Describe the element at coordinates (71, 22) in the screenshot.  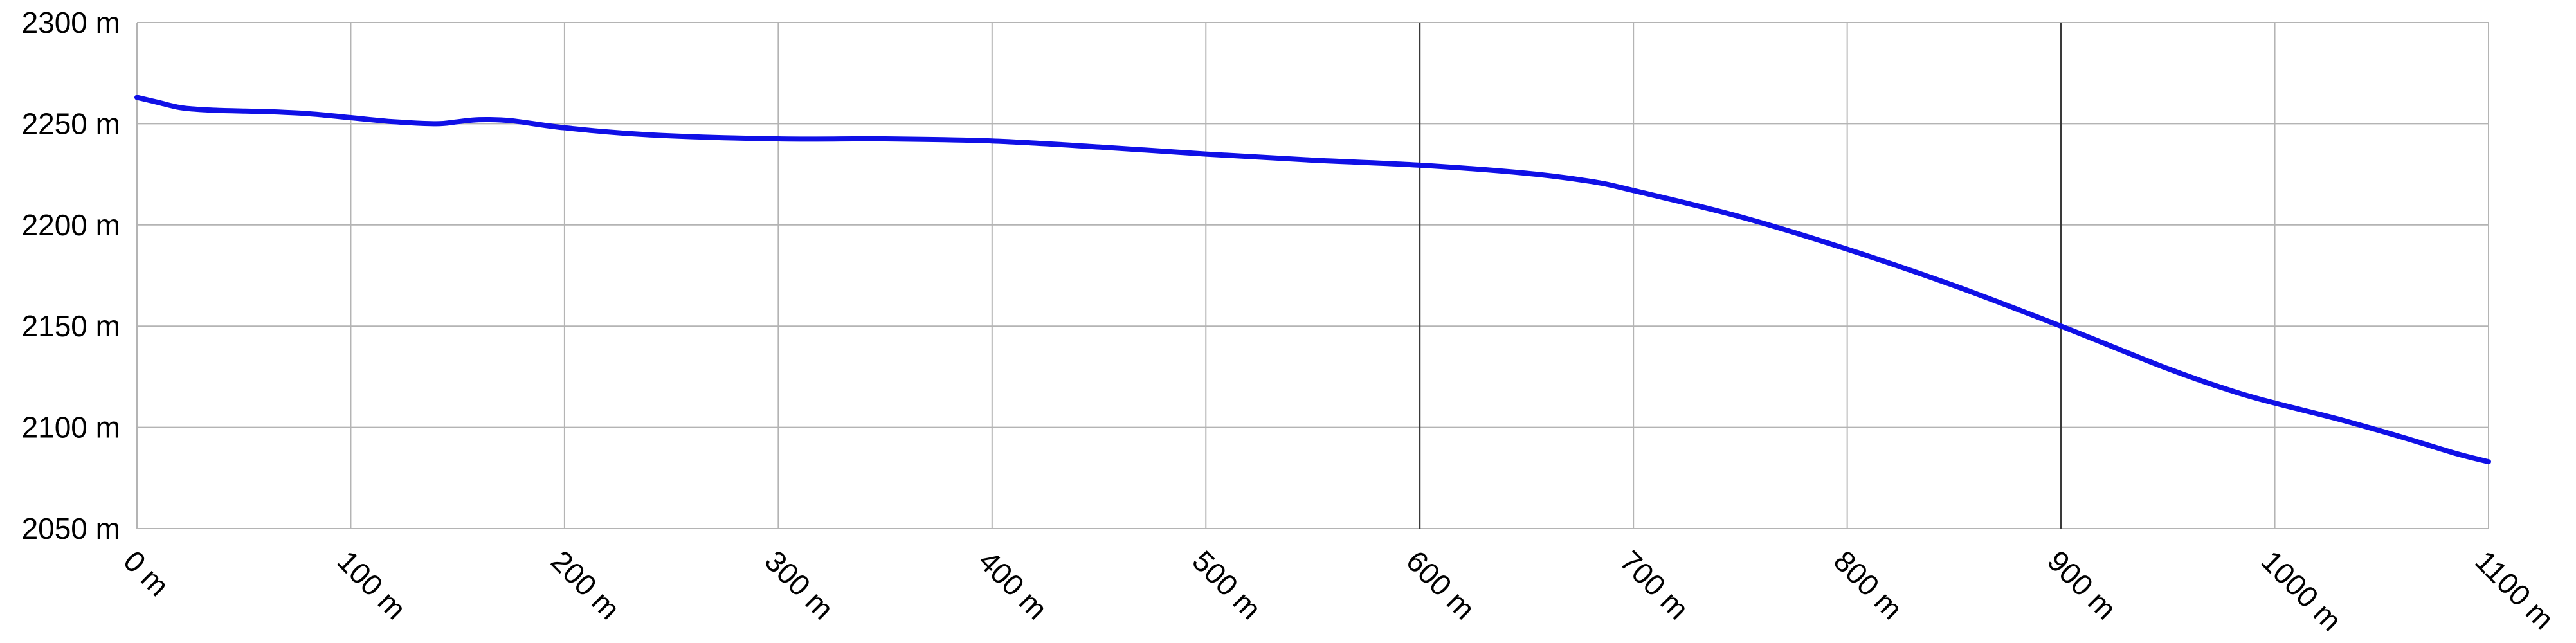
I see `y-tick-label: 2300 m` at that location.